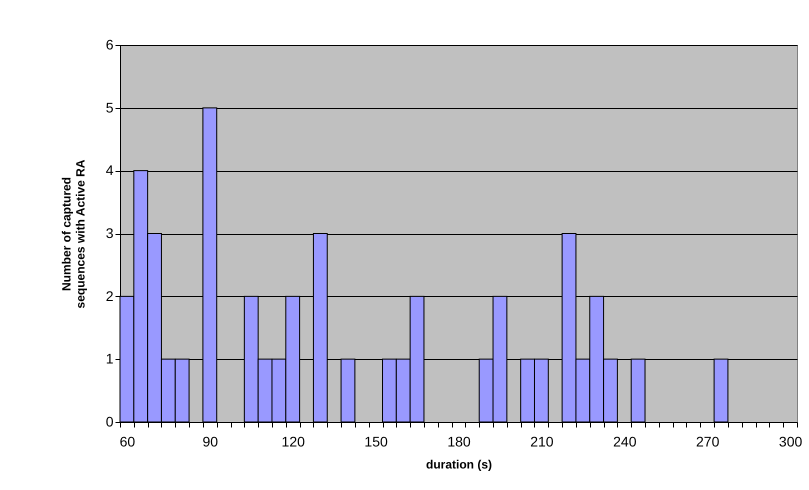 This screenshot has height=490, width=809. I want to click on x-tick-label: 180, so click(459, 442).